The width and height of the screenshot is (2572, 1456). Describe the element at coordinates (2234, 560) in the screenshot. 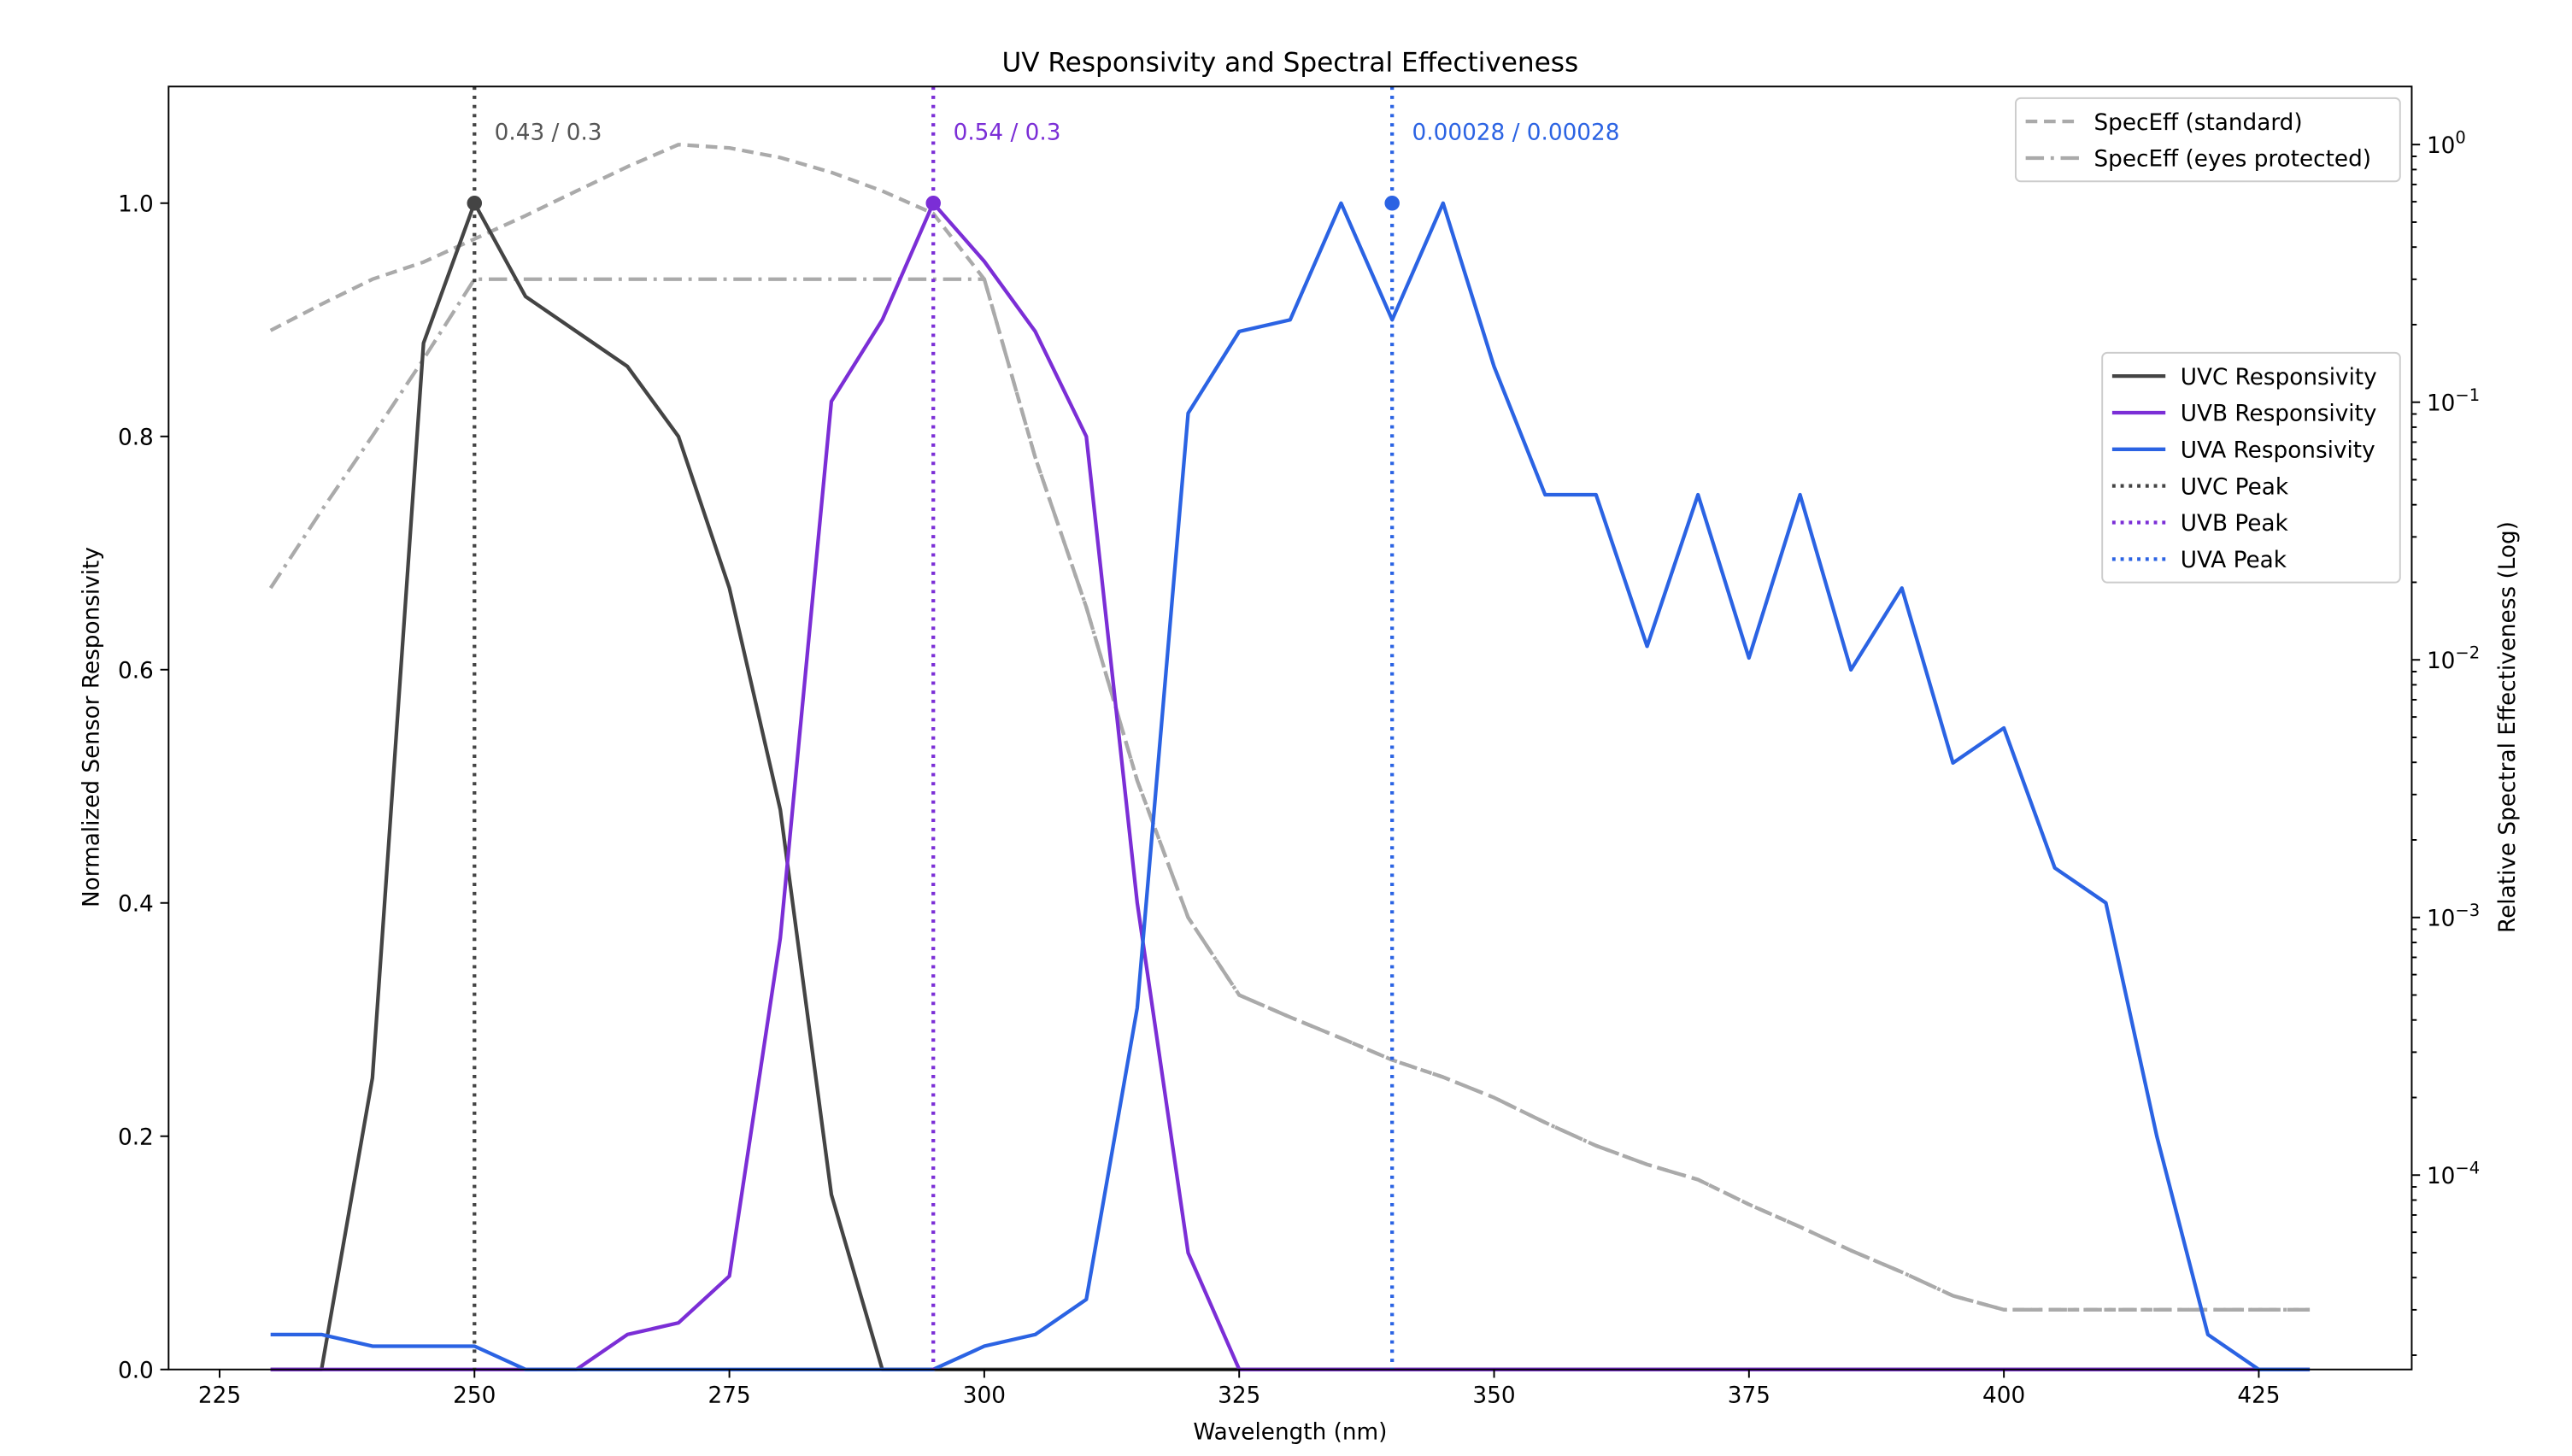

I see `legend-label: UVA Peak` at that location.